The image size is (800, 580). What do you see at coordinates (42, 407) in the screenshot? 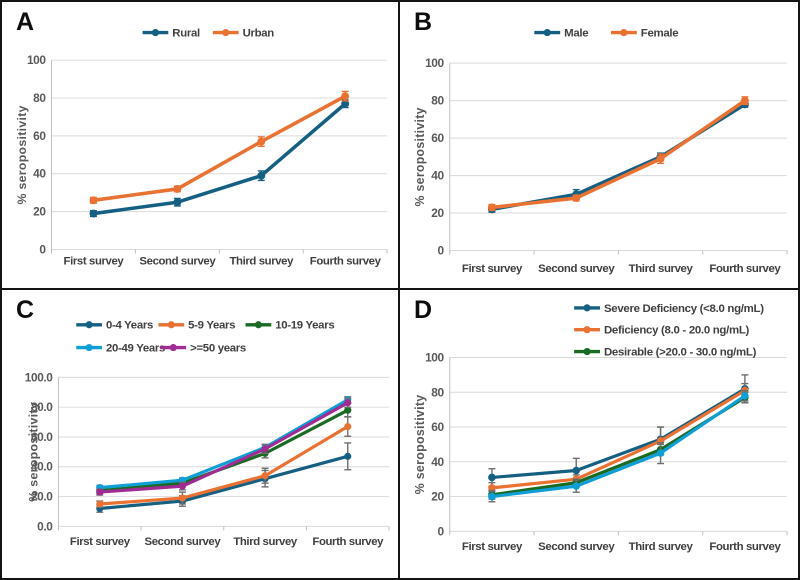
I see `y-tick-label: 80.0` at bounding box center [42, 407].